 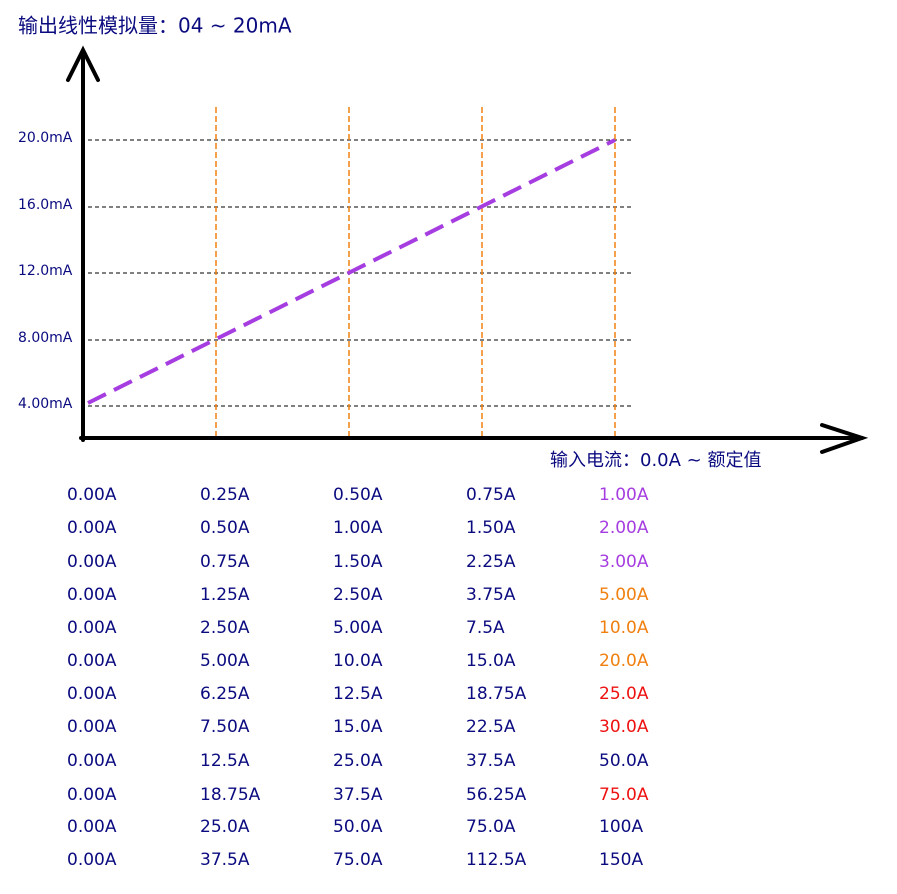 What do you see at coordinates (491, 595) in the screenshot?
I see `table-cell: 3.75A` at bounding box center [491, 595].